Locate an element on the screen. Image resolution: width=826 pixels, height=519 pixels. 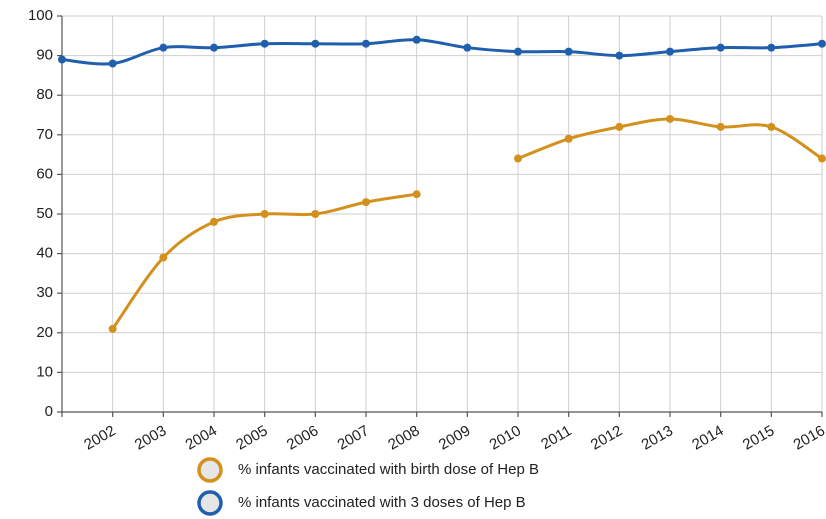
x-tick-label: 2009 is located at coordinates (454, 437).